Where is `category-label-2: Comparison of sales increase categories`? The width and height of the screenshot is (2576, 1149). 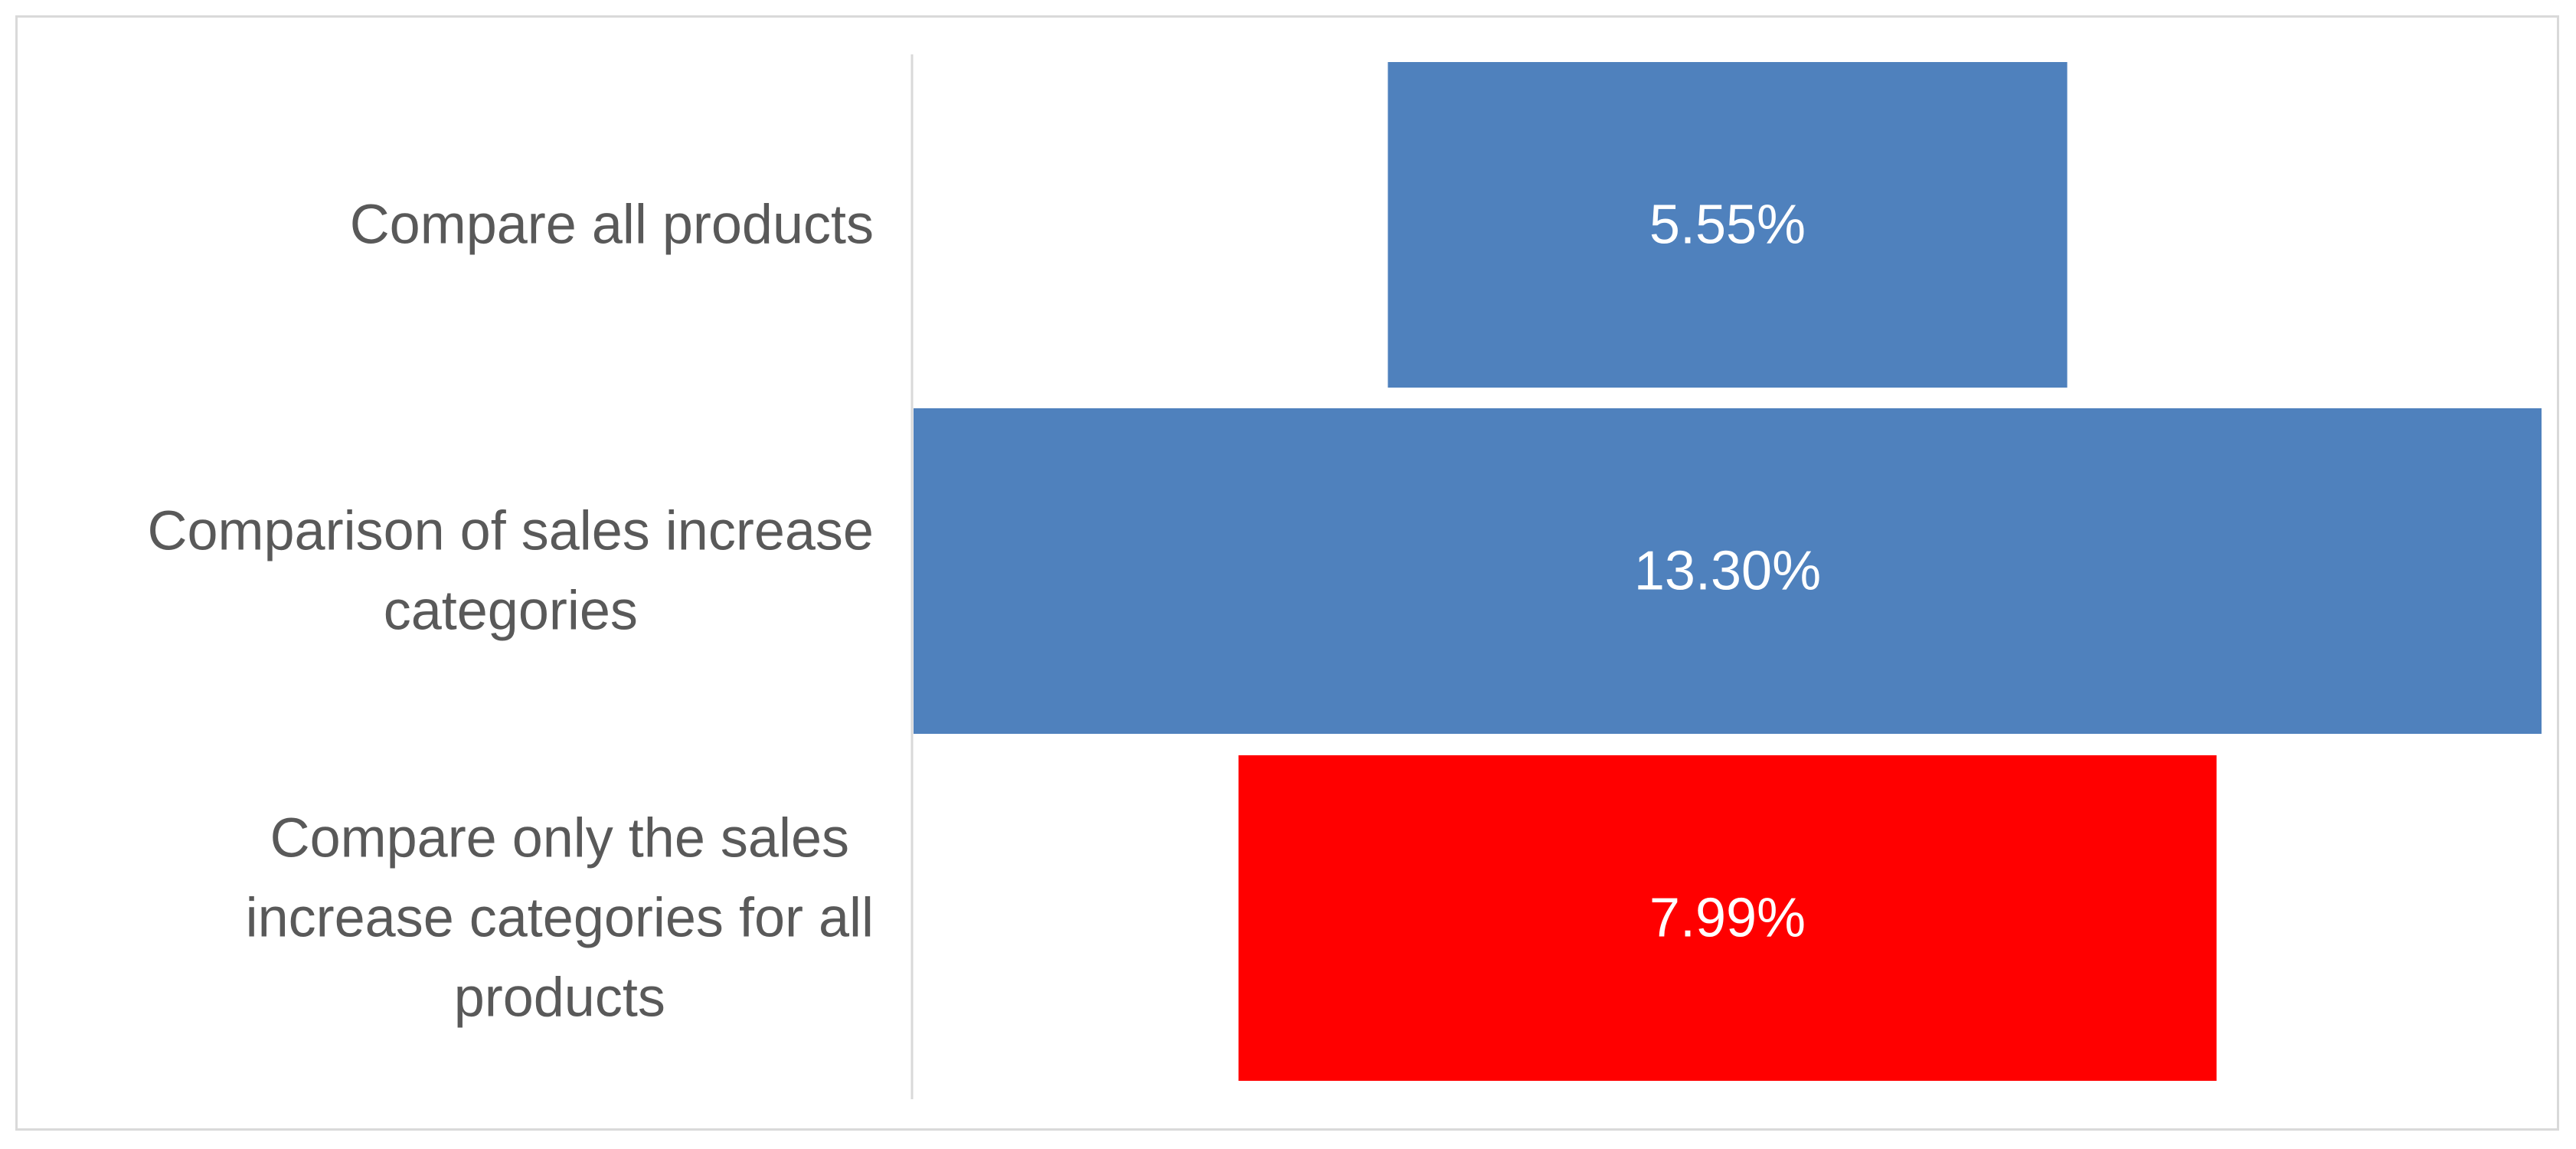
category-label-2: Comparison of sales increase categories is located at coordinates (511, 571).